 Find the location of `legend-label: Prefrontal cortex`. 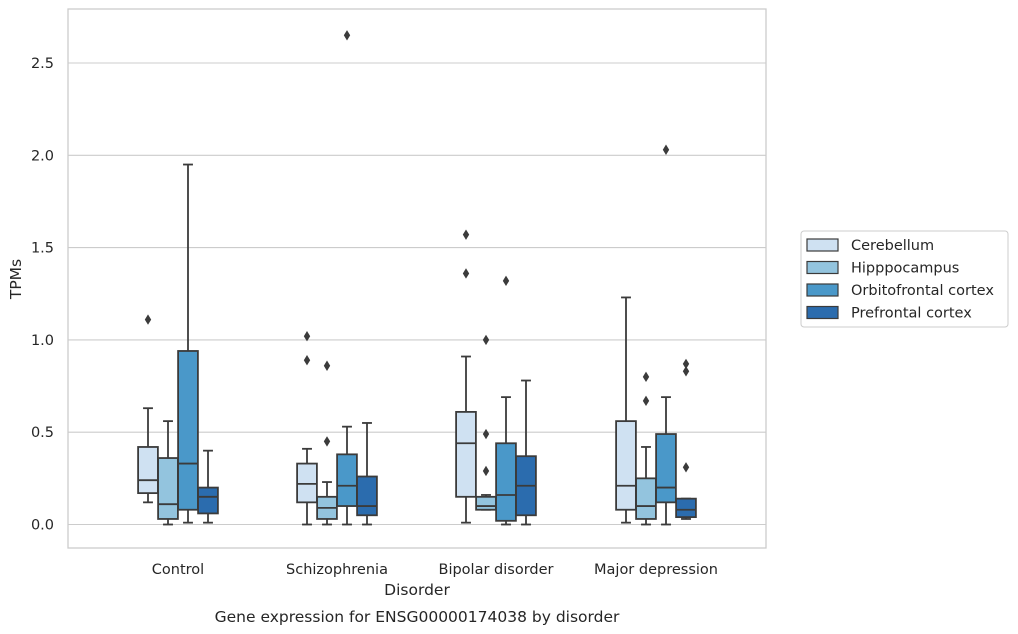

legend-label: Prefrontal cortex is located at coordinates (911, 314).